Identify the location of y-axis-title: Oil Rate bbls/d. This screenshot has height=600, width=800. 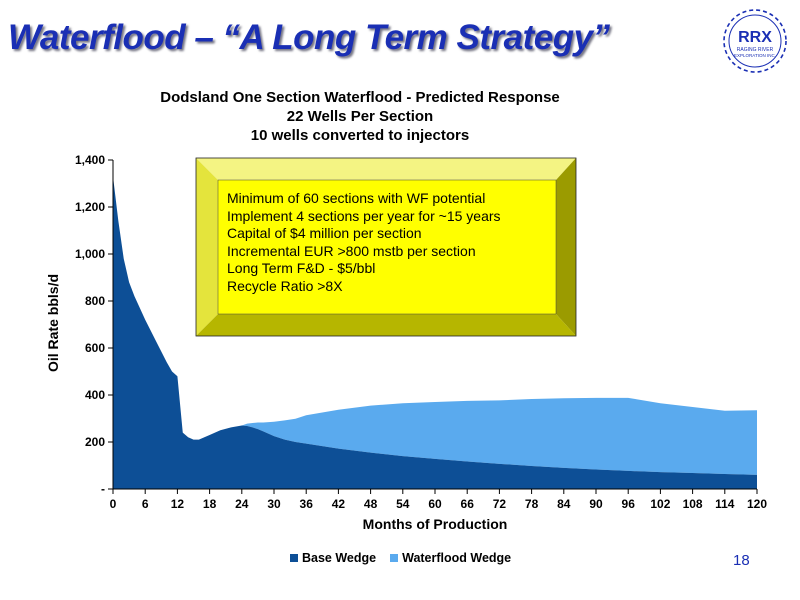
(53, 323).